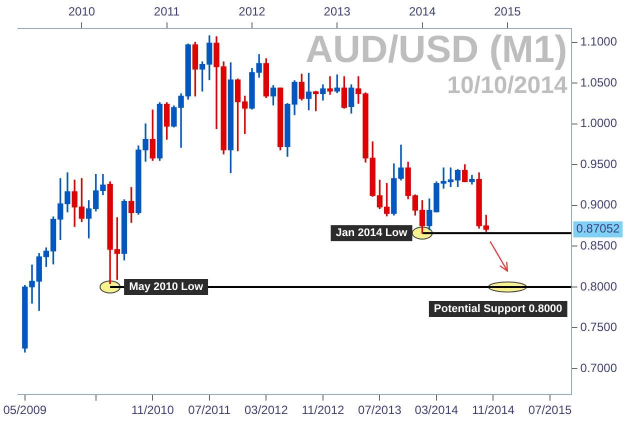  What do you see at coordinates (599, 123) in the screenshot?
I see `y-tick-label: 1.0000` at bounding box center [599, 123].